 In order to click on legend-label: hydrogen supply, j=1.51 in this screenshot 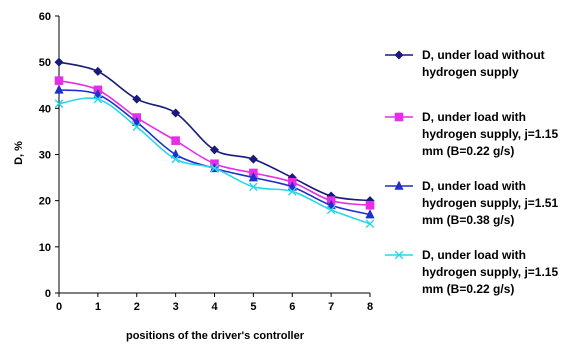, I will do `click(490, 203)`.